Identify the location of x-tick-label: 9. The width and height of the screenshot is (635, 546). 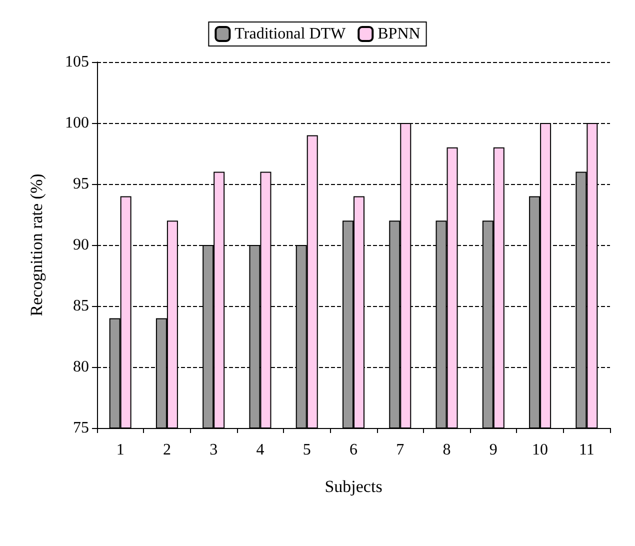
(493, 450).